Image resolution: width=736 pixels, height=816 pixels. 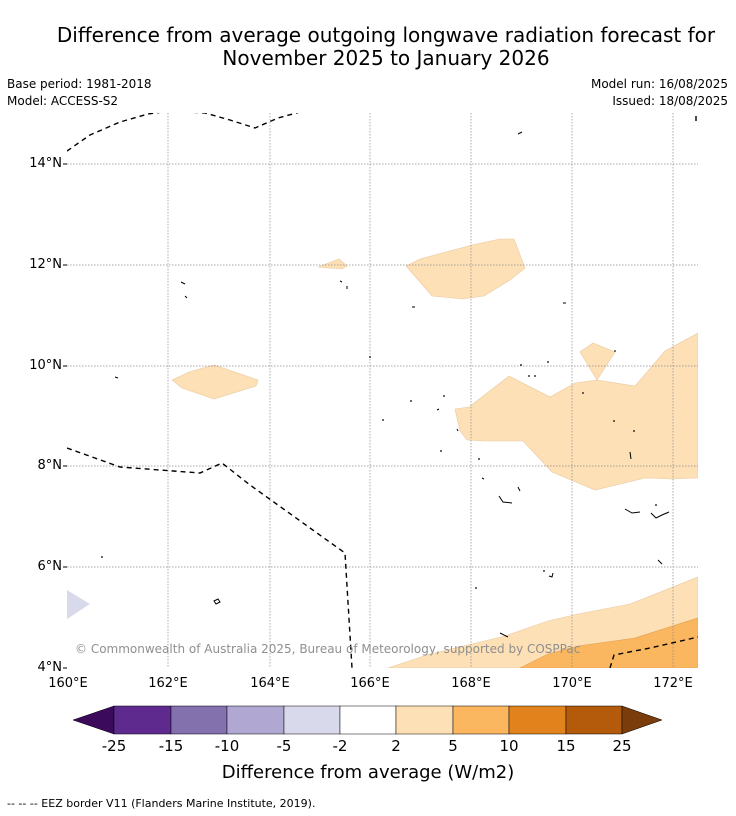 I want to click on colorbar-arrow-high, so click(x=642, y=720).